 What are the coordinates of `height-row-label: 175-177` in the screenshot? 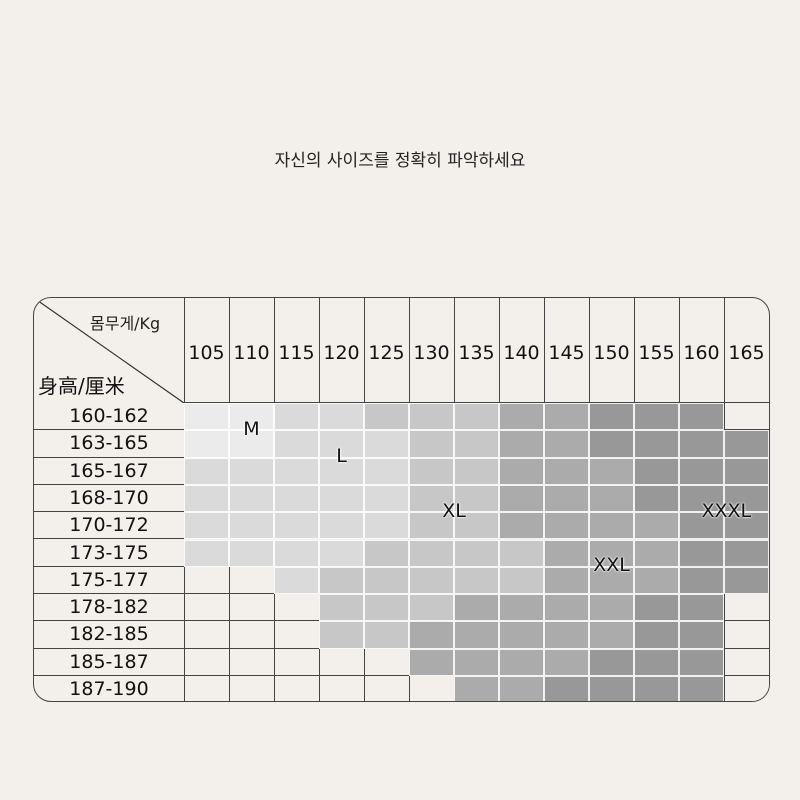 It's located at (109, 579).